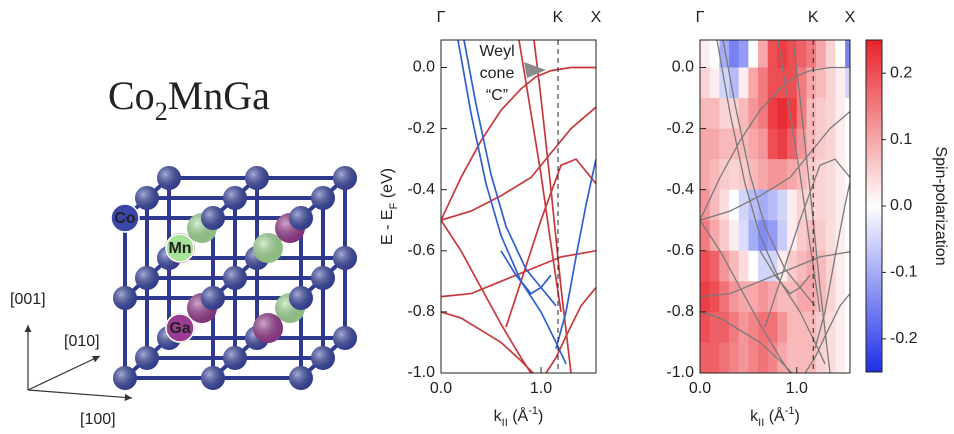 The width and height of the screenshot is (954, 434). I want to click on symmetry-point-label: X, so click(850, 17).